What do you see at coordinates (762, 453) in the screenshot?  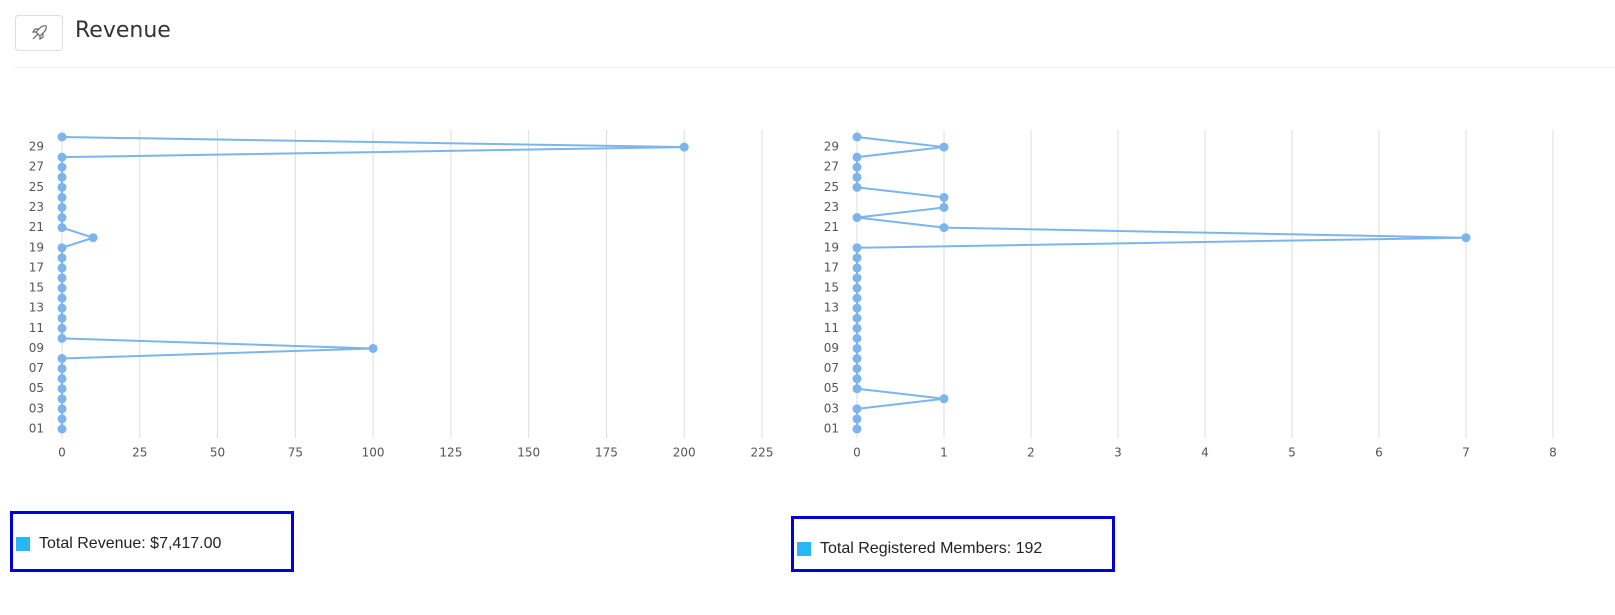 I see `x-tick-label: 225` at bounding box center [762, 453].